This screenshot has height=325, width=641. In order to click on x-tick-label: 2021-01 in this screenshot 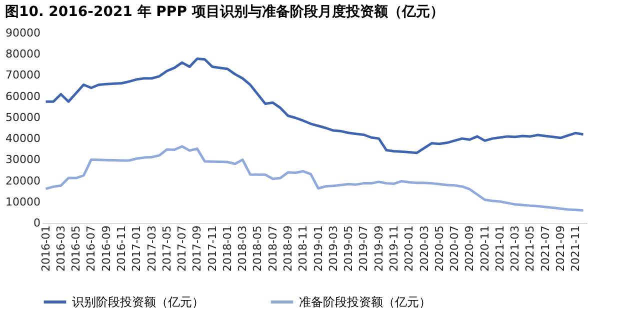, I will do `click(499, 249)`.